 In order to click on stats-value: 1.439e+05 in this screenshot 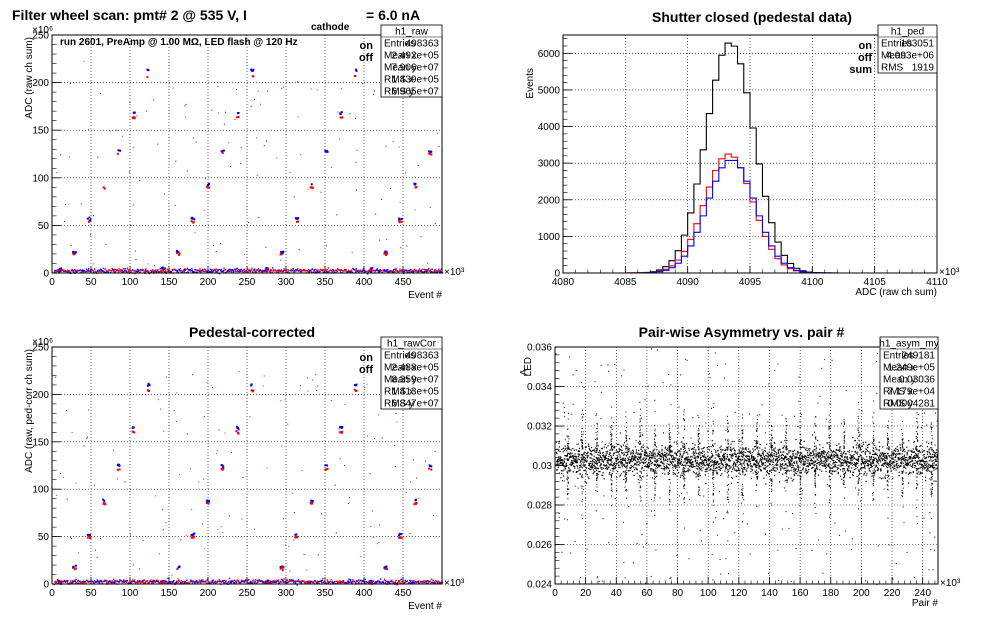, I will do `click(415, 80)`.